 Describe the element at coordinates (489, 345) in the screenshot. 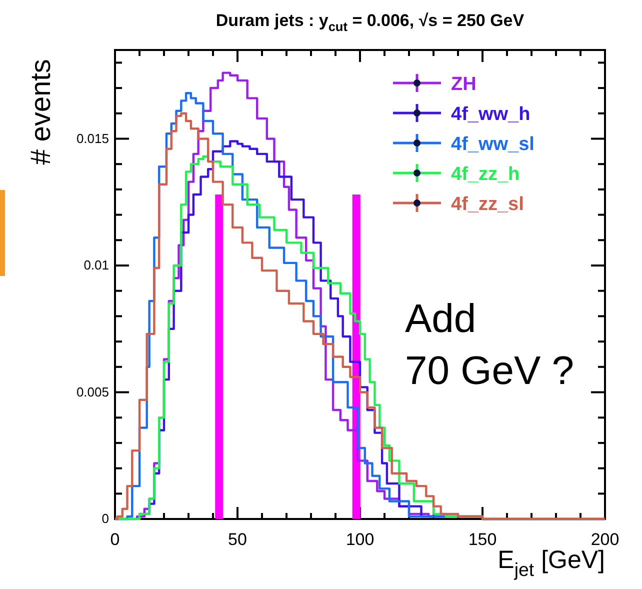

I see `annotation: Add 70 GeV ?` at that location.